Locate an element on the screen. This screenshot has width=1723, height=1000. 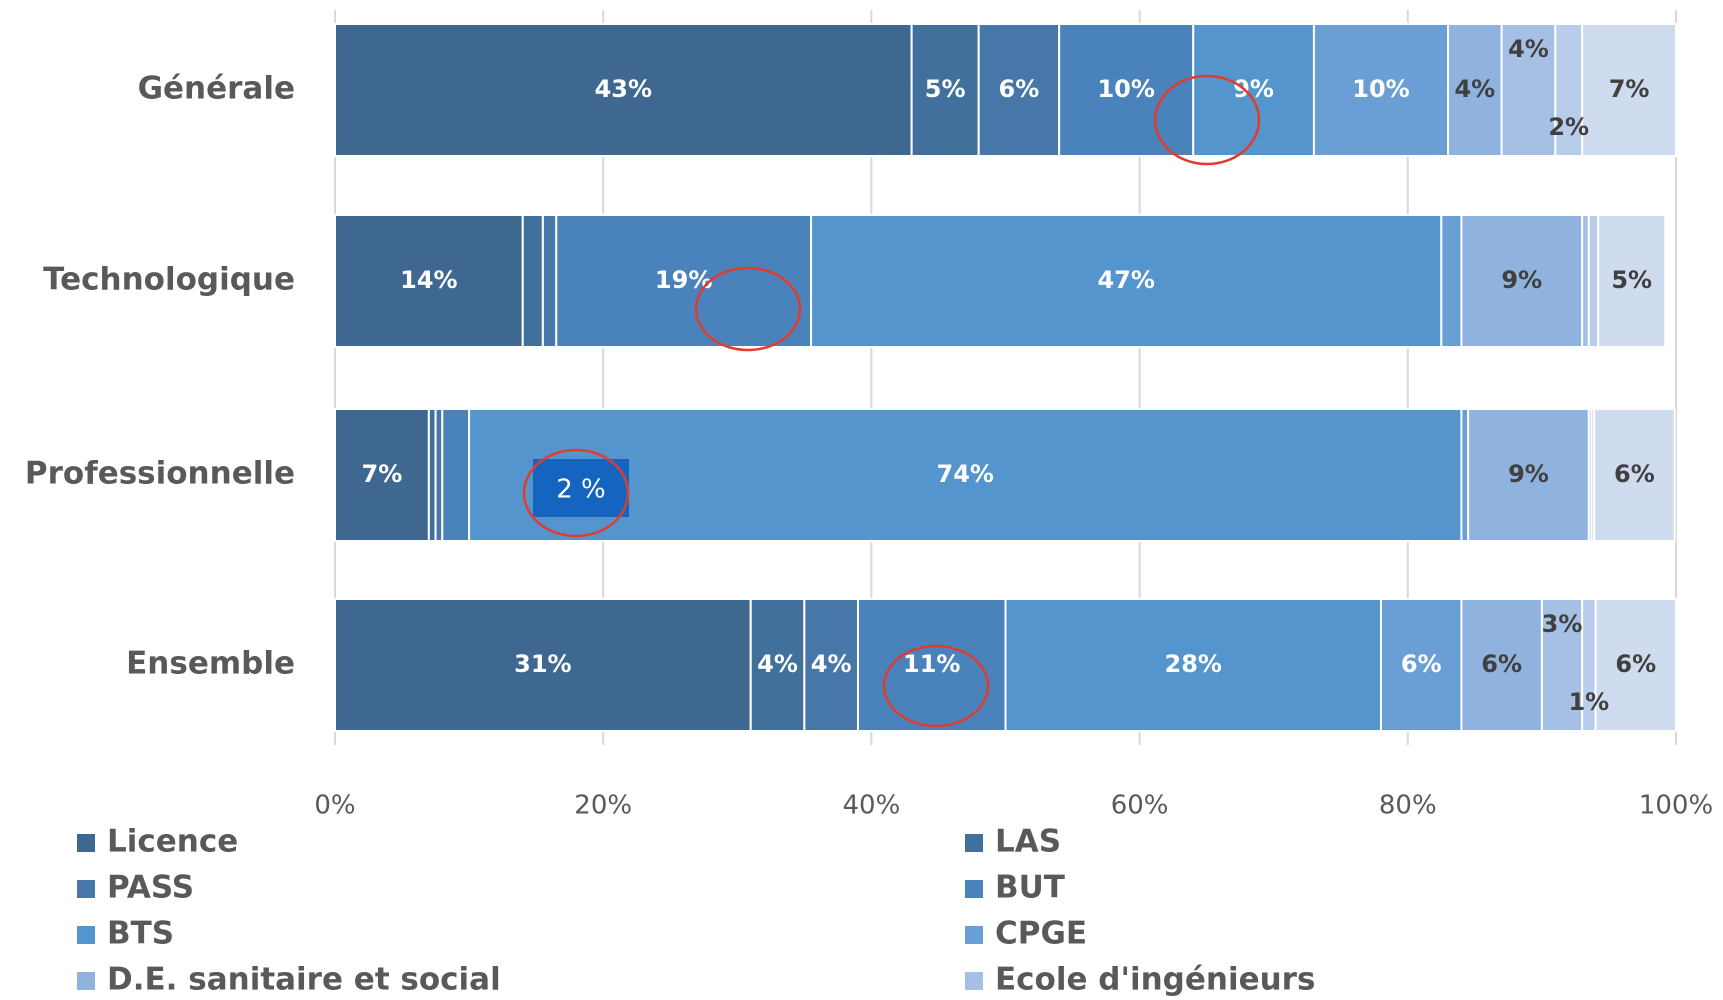
value-label: 43% is located at coordinates (623, 89).